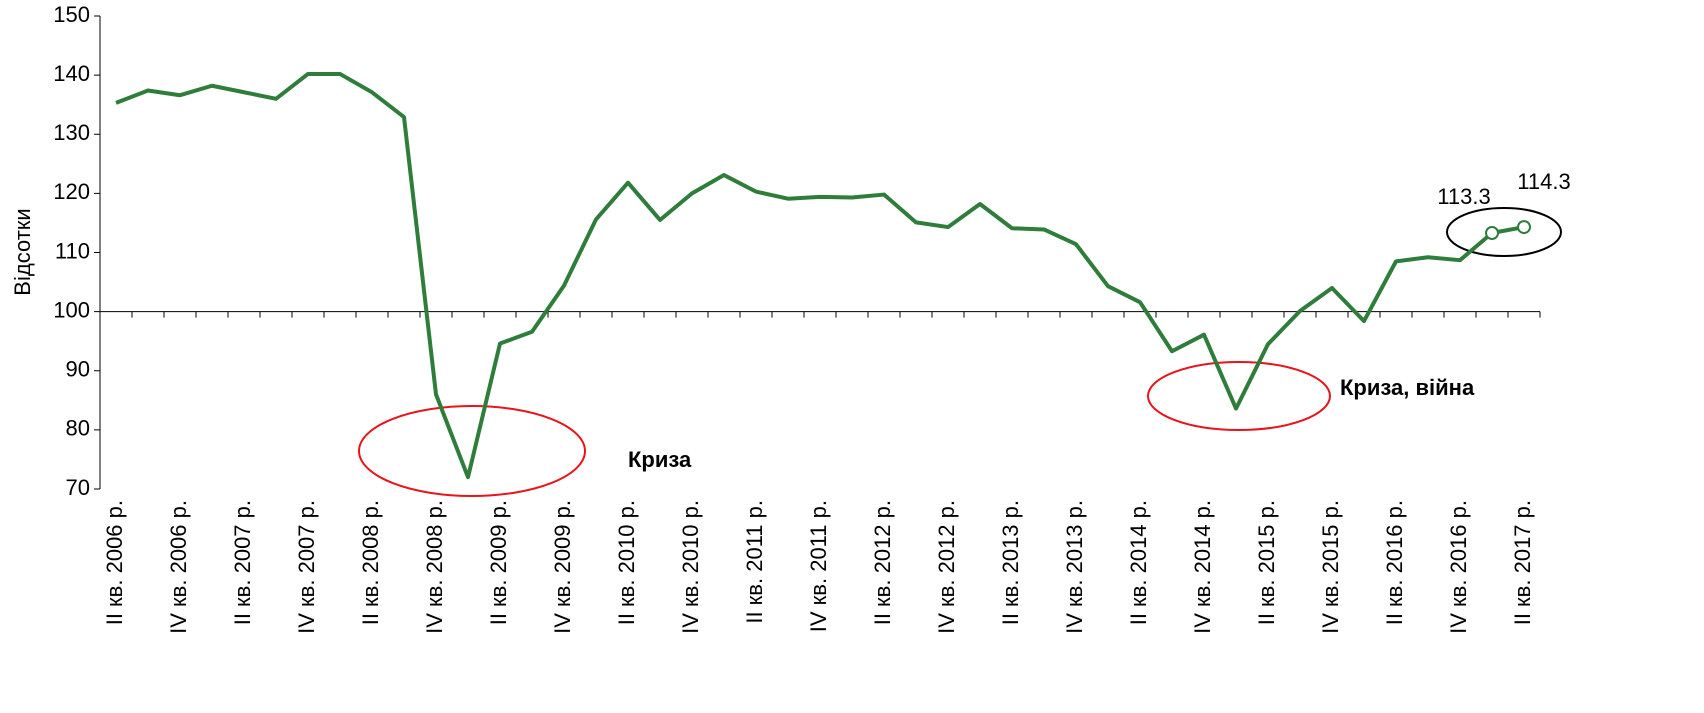  What do you see at coordinates (71, 73) in the screenshot?
I see `y-tick-label: 140` at bounding box center [71, 73].